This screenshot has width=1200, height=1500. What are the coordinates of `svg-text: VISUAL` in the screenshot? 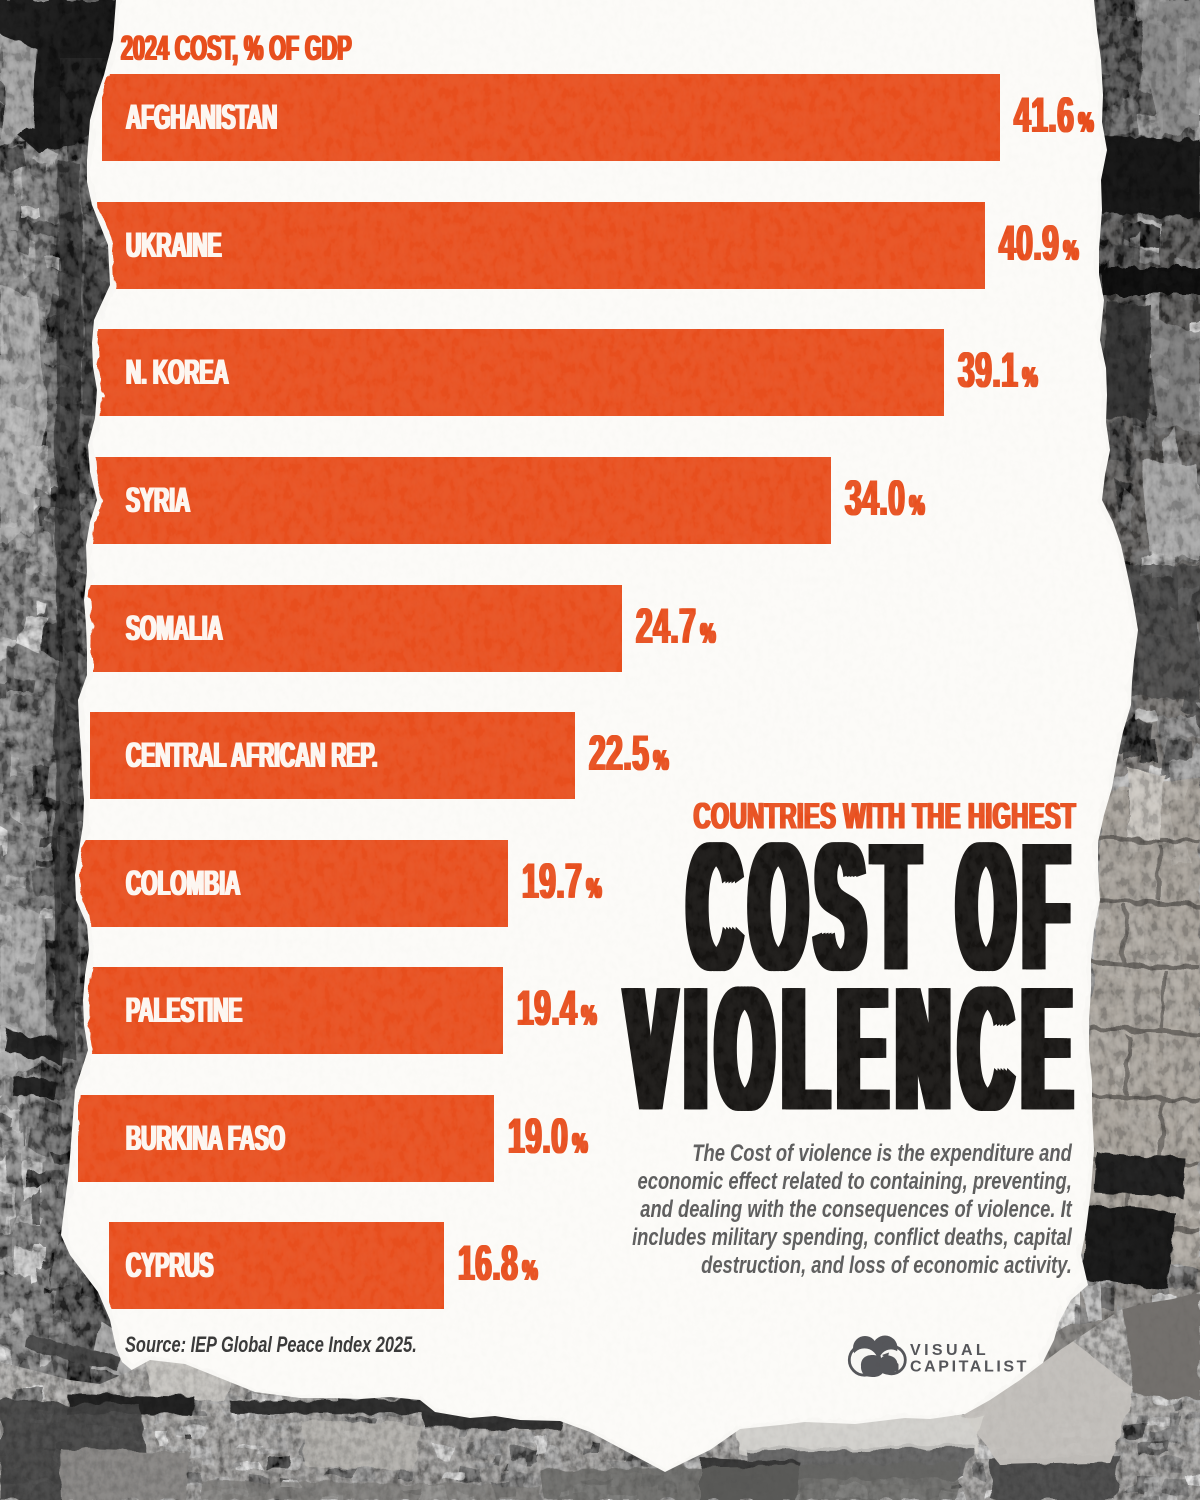 It's located at (949, 1350).